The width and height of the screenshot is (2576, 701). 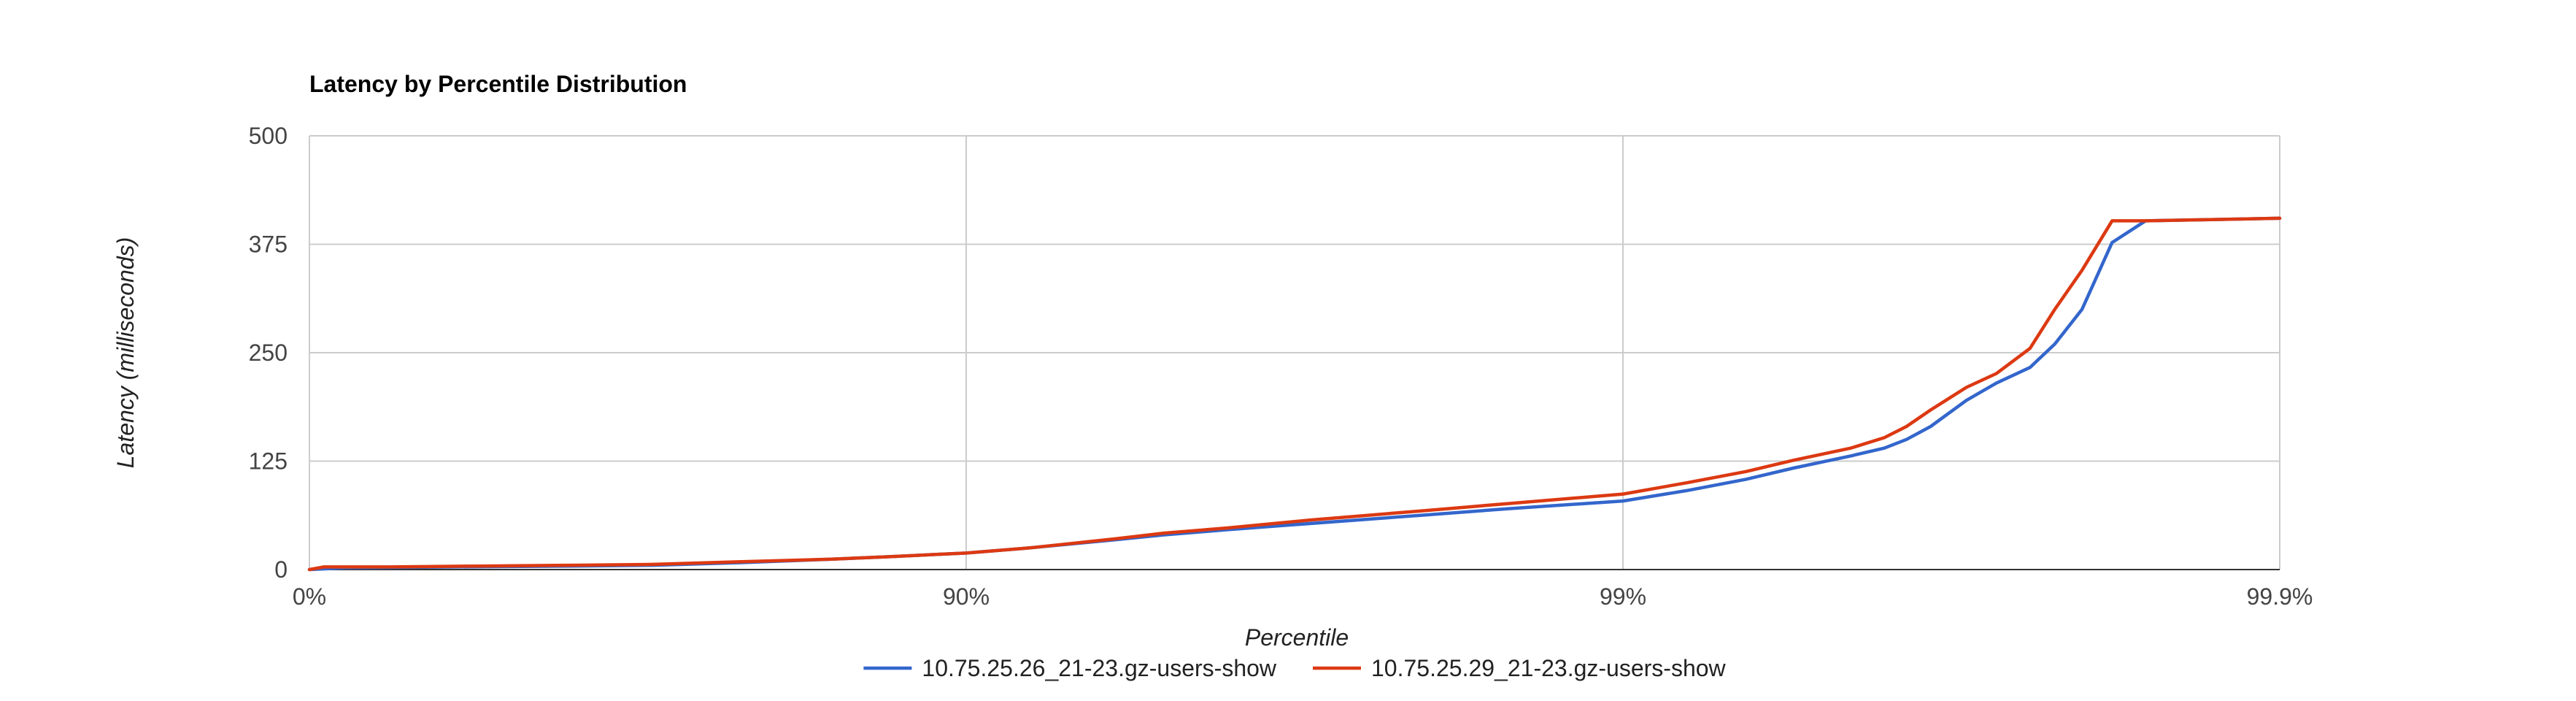 I want to click on y-tick-label: 250, so click(x=268, y=353).